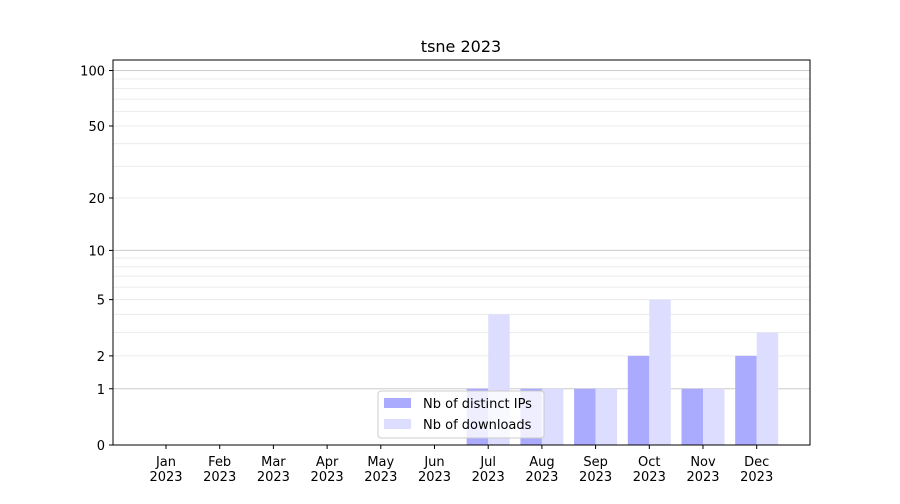 The image size is (900, 504). I want to click on x-tick-label: Sep 2023, so click(595, 470).